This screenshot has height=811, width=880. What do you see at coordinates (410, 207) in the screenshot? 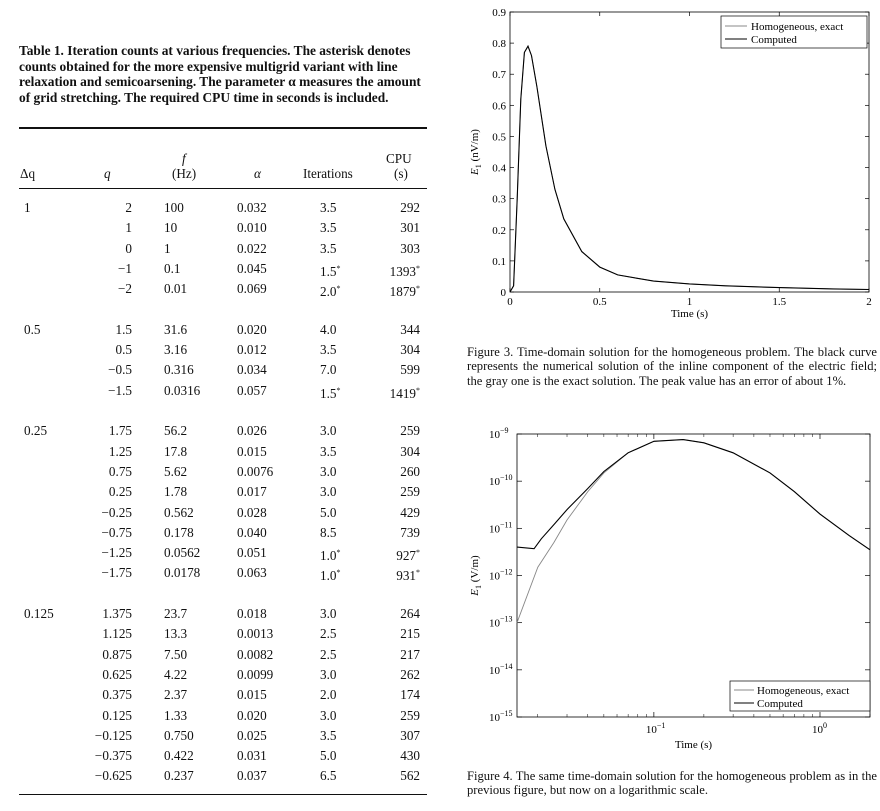
I see `cell-cpu: 292` at bounding box center [410, 207].